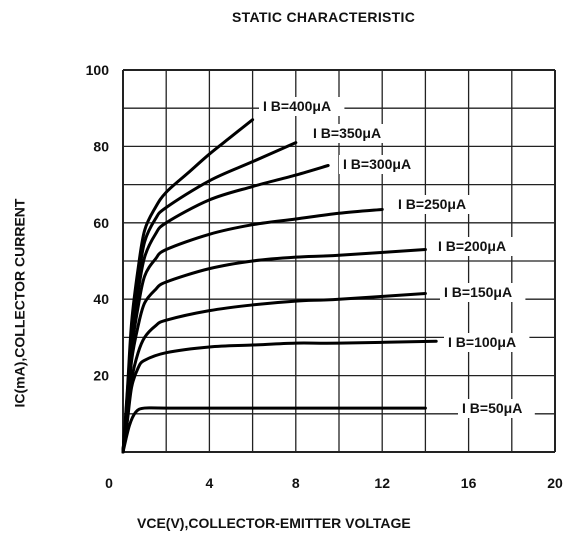  I want to click on x-tick-label: 12, so click(382, 483).